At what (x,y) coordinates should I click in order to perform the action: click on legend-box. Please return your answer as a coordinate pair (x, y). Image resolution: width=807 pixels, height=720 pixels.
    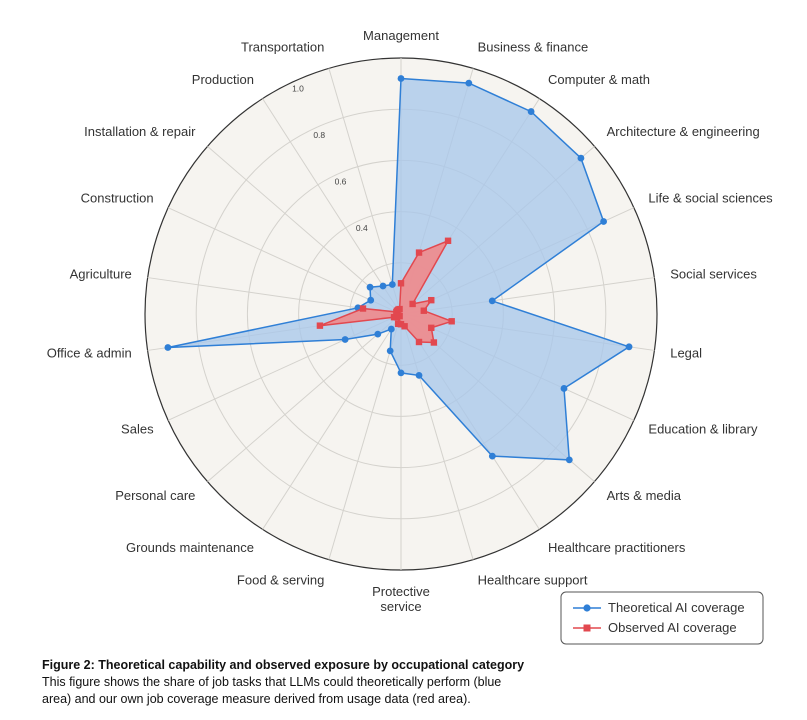
    Looking at the image, I should click on (662, 618).